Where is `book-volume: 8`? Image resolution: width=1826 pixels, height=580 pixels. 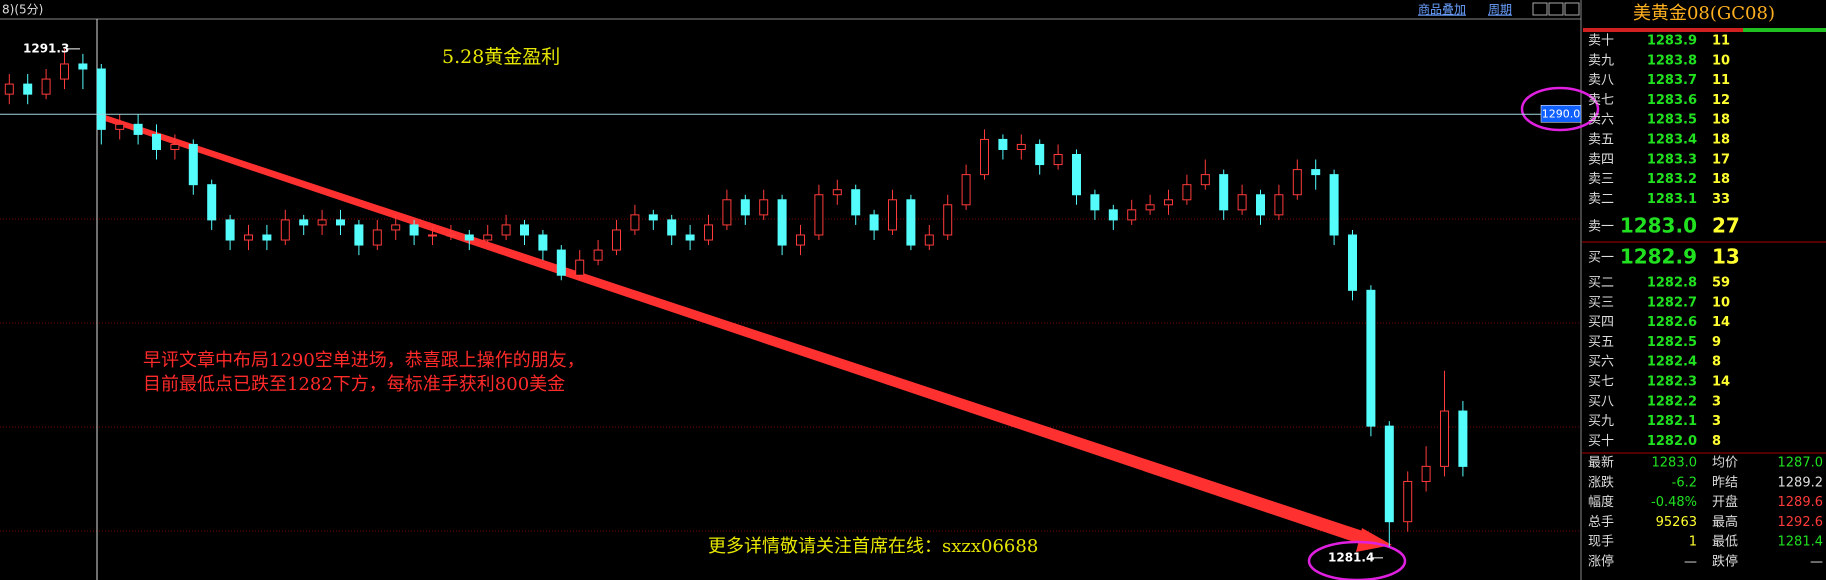
book-volume: 8 is located at coordinates (1716, 441).